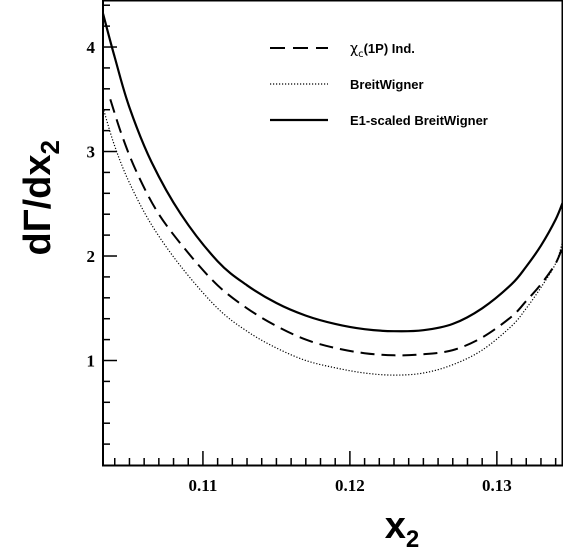 This screenshot has width=563, height=550. I want to click on legend-label: χc(1P) Ind., so click(382, 50).